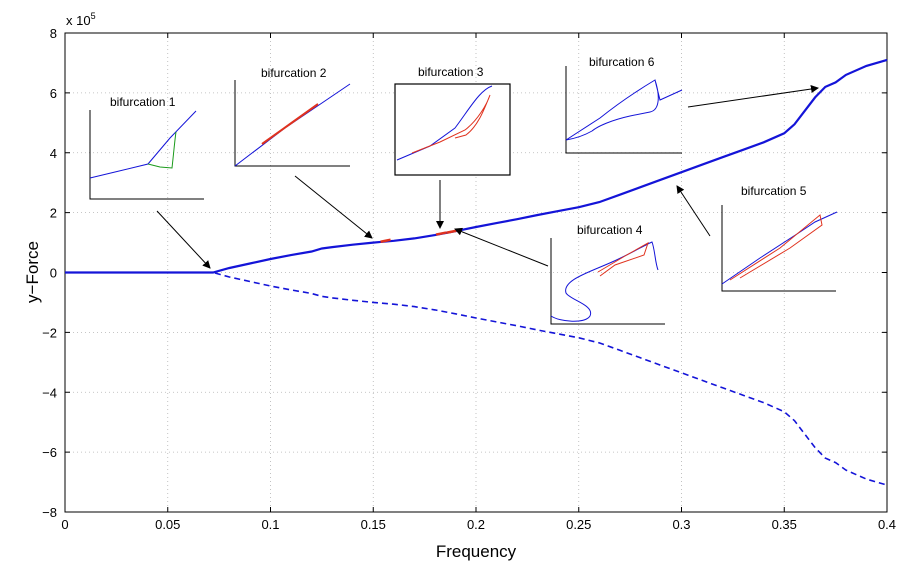 Image resolution: width=912 pixels, height=564 pixels. What do you see at coordinates (476, 551) in the screenshot?
I see `x-axis-label: Frequency` at bounding box center [476, 551].